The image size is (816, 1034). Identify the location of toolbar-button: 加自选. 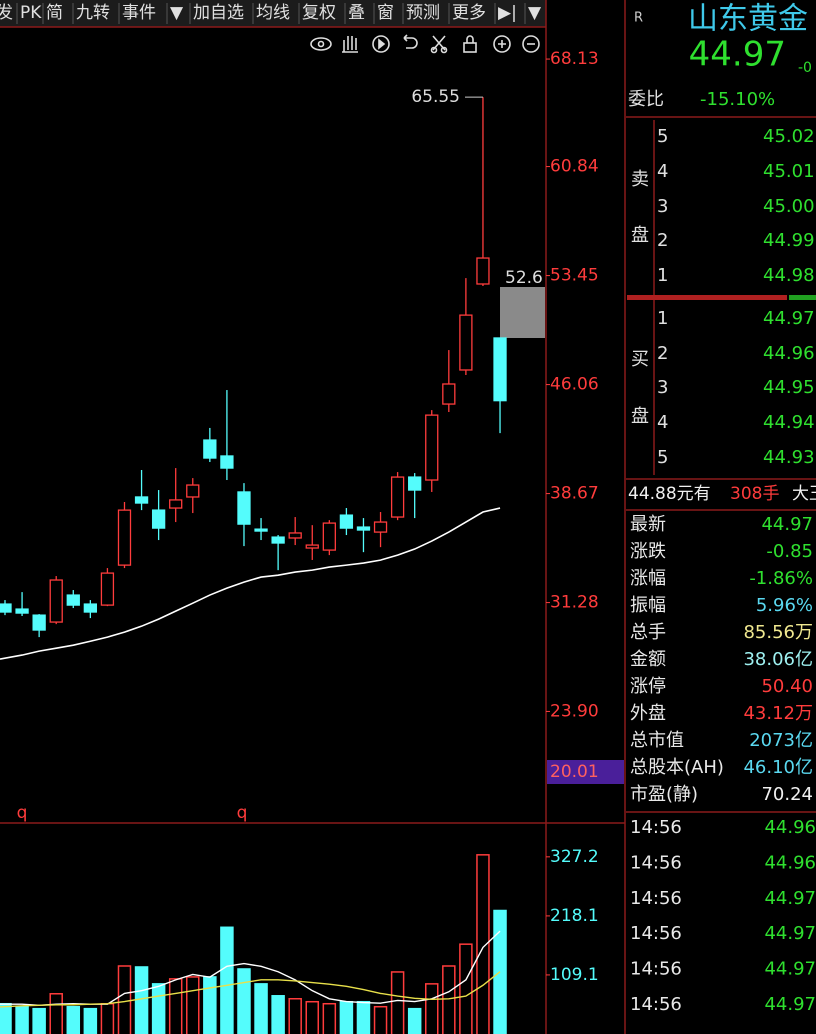
(218, 13).